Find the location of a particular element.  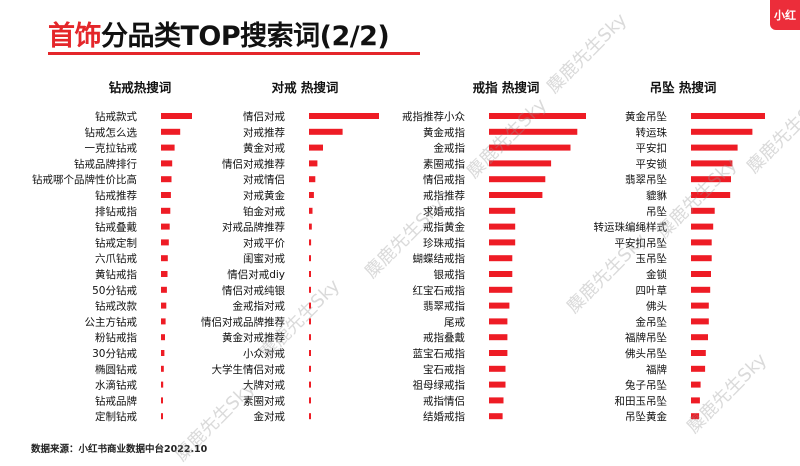

category-label: 祖母绿戒指 is located at coordinates (439, 385).